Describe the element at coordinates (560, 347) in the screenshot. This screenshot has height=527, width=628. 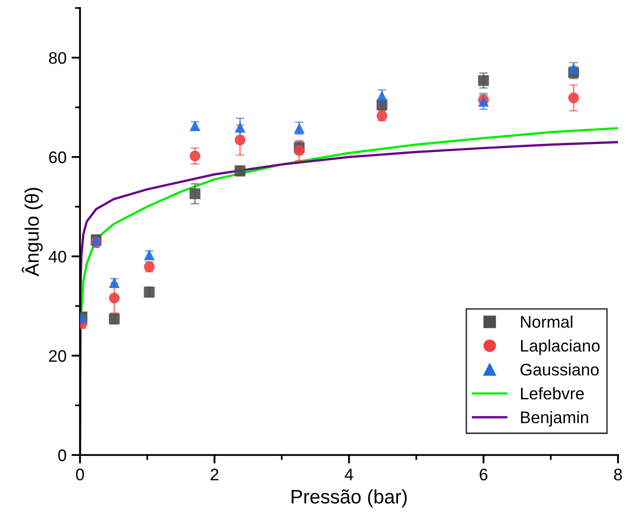
I see `legend-label: Laplaciano` at that location.